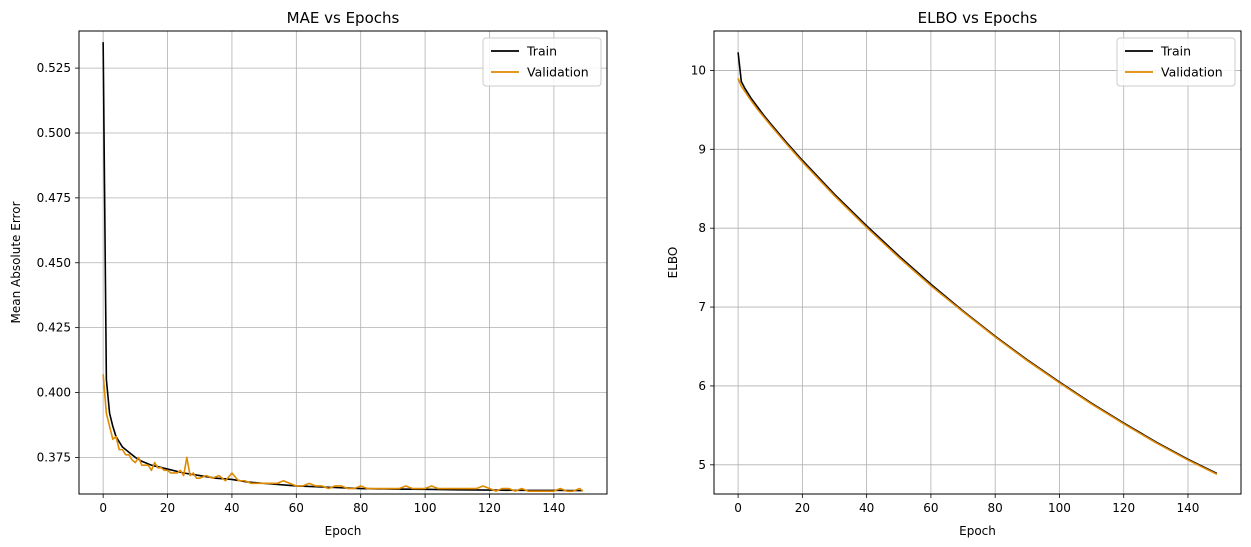 The height and width of the screenshot is (547, 1251). I want to click on y-tick-label: 10, so click(698, 70).